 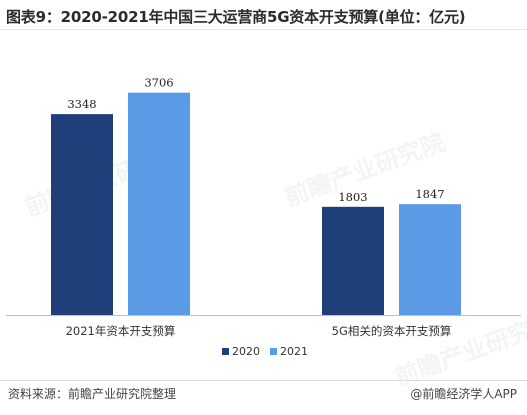 I want to click on legend-swatch-2020, so click(x=225, y=351).